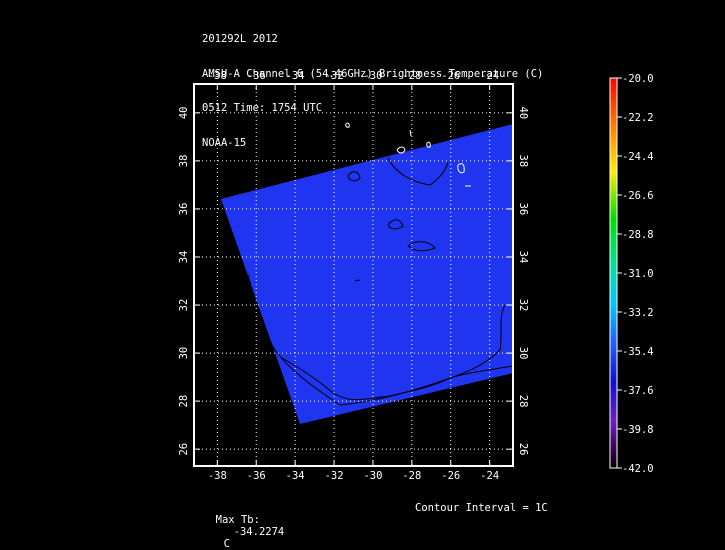 This screenshot has height=550, width=725. Describe the element at coordinates (523, 401) in the screenshot. I see `lat-tick-label-right: 28` at that location.